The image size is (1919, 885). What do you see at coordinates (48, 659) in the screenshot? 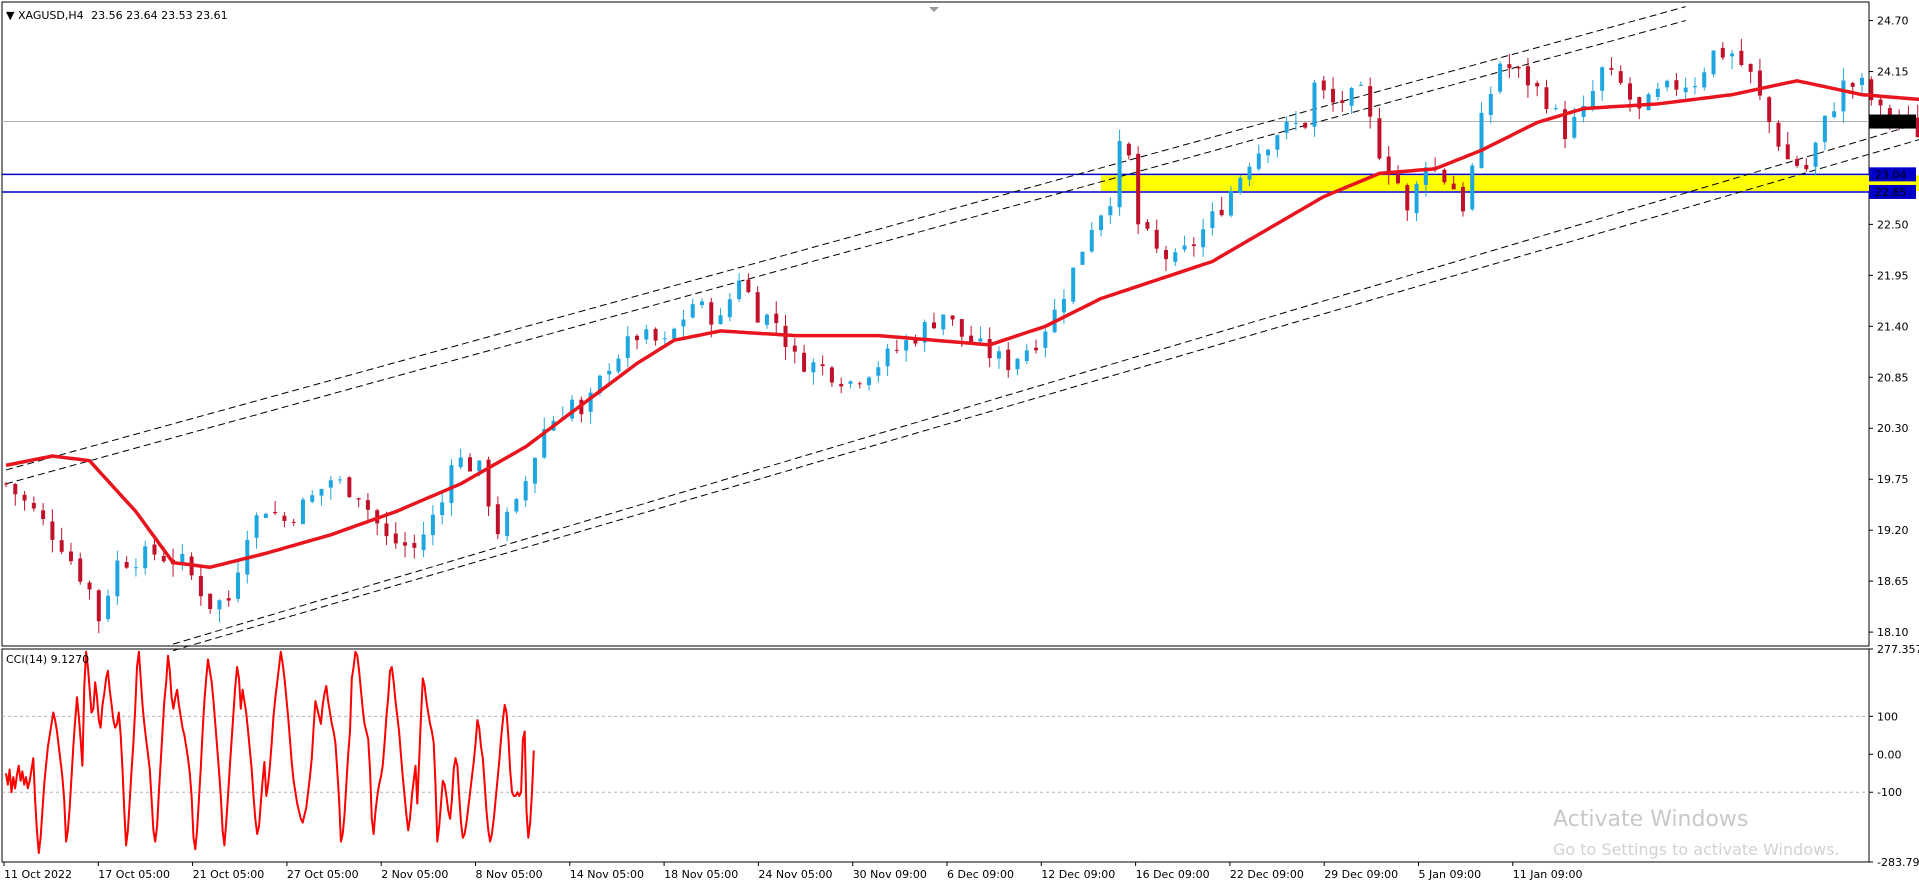
I see `cci-label: CCI(14) 9.1270` at bounding box center [48, 659].